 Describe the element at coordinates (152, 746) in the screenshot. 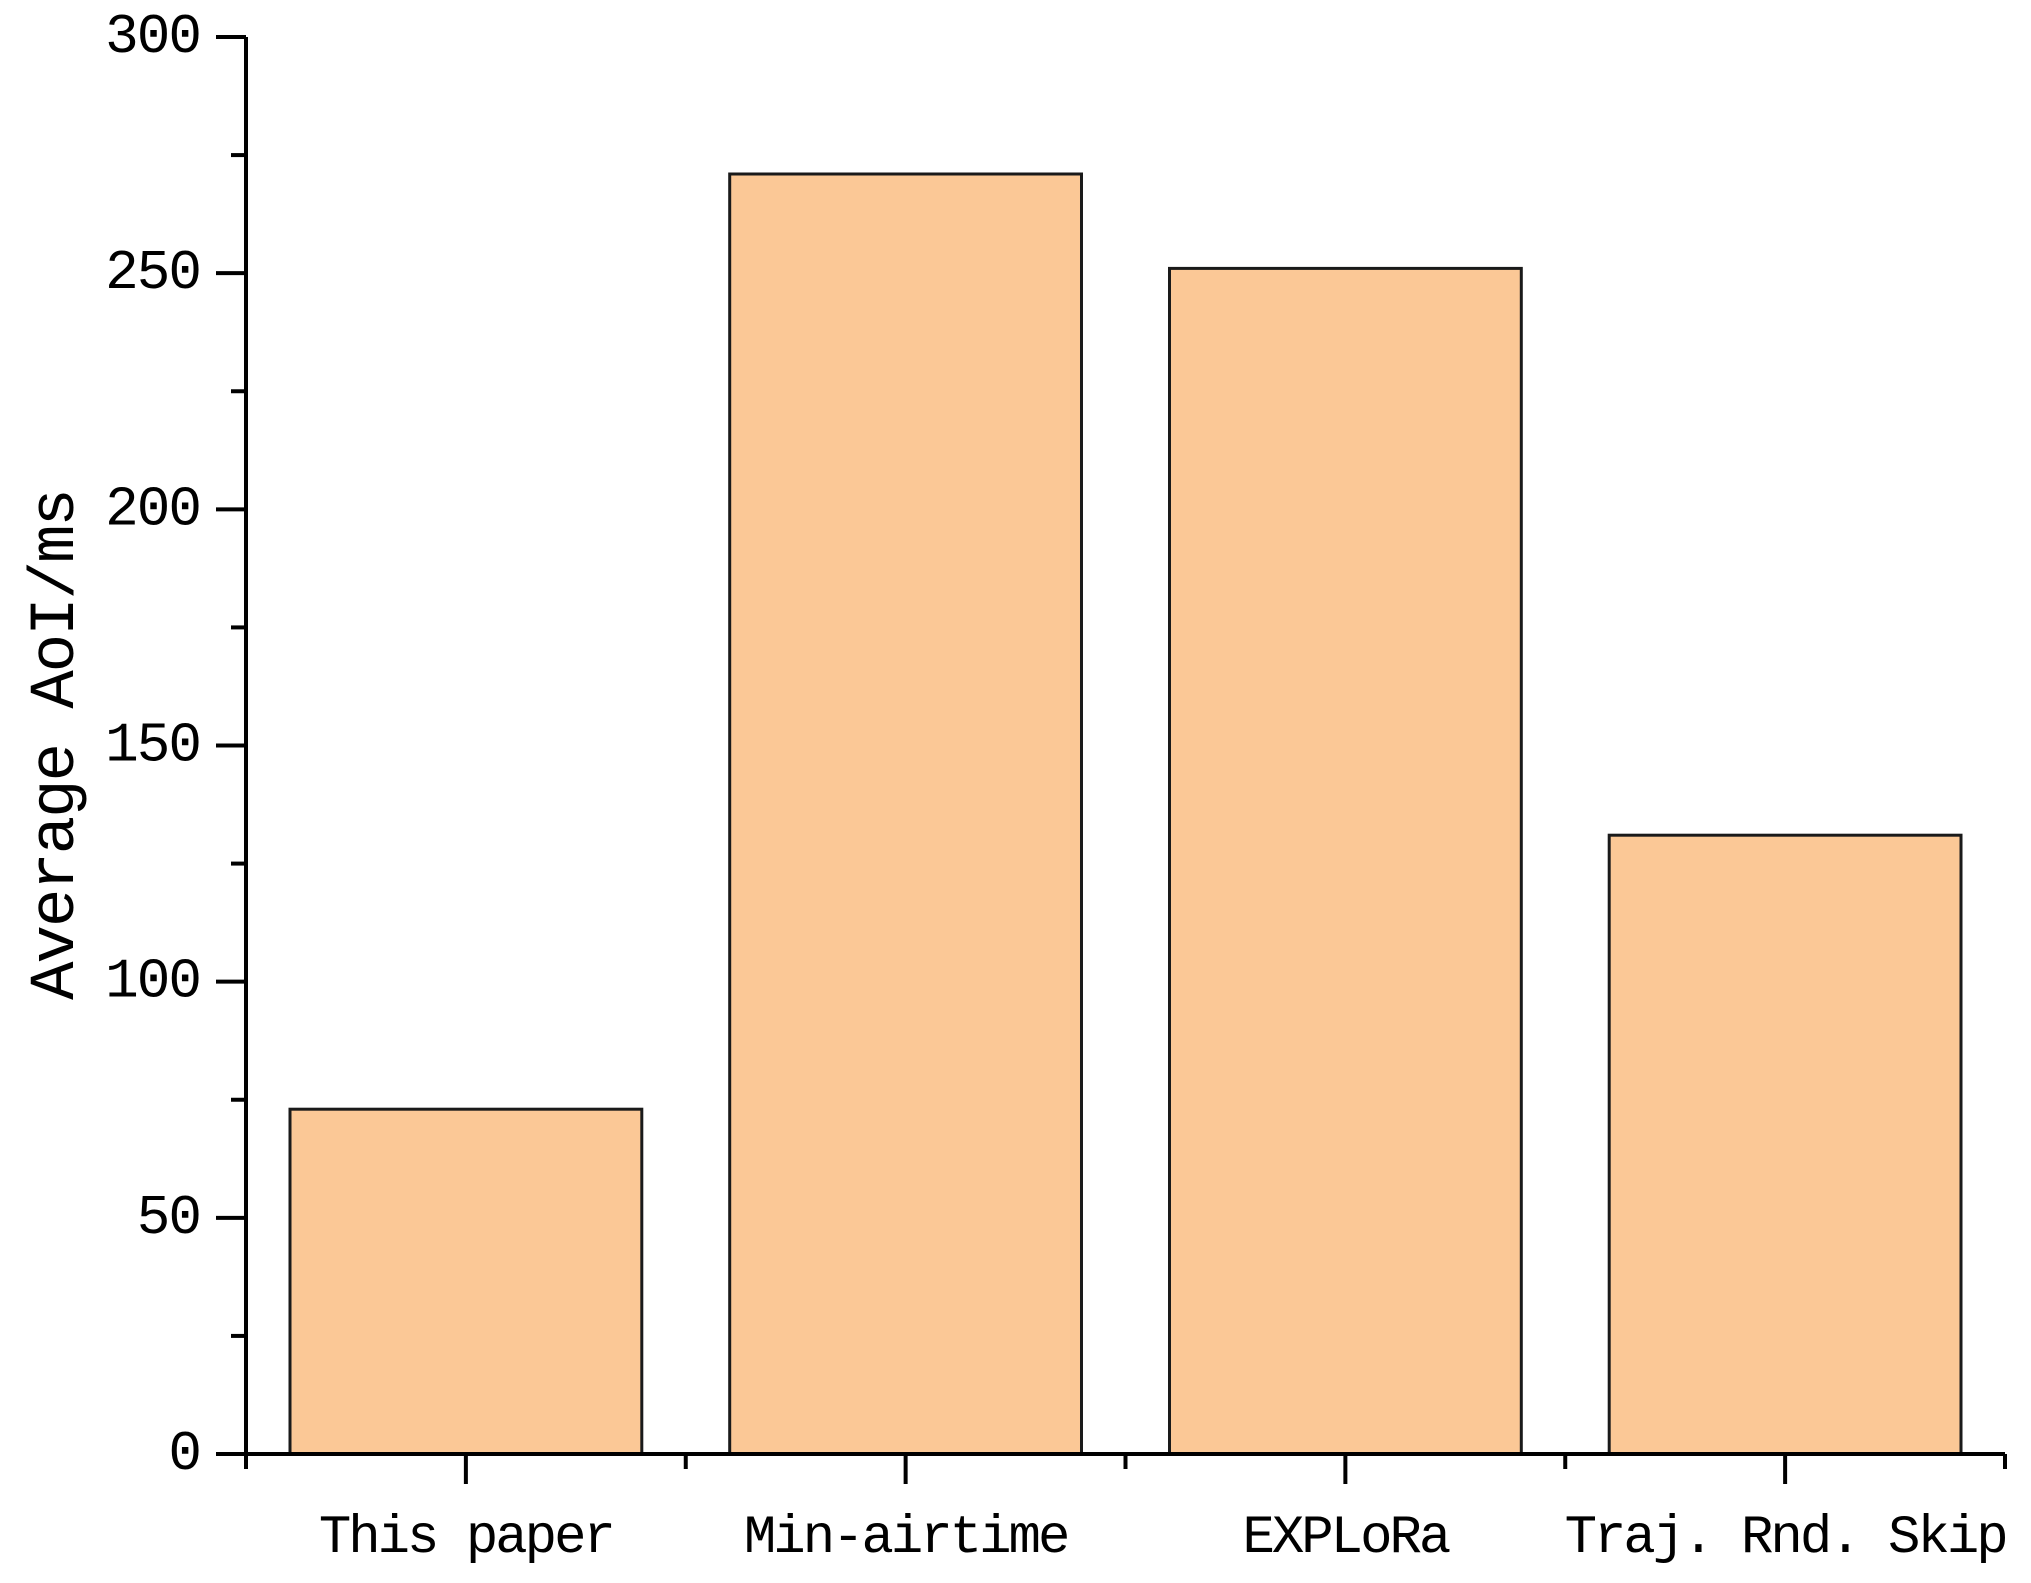

I see `y-tick-label-150: 150` at that location.